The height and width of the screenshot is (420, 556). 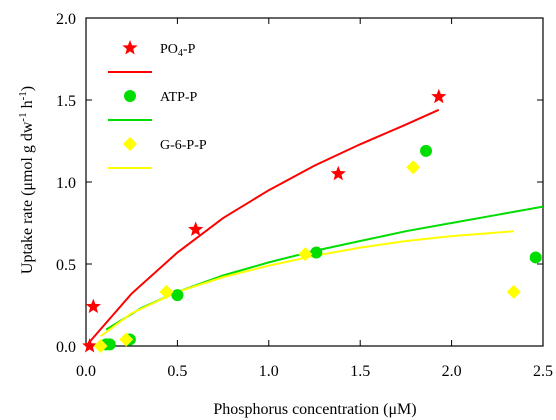 I want to click on x-tick-label: 0.5, so click(x=177, y=371).